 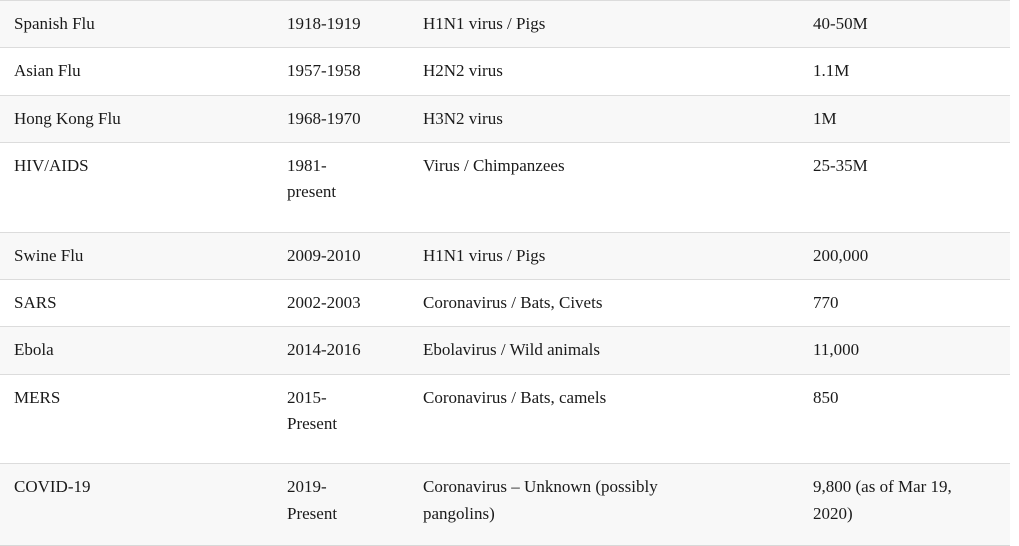 What do you see at coordinates (515, 397) in the screenshot?
I see `pandemic-type-source-text: Coronavirus / Bats, camels` at bounding box center [515, 397].